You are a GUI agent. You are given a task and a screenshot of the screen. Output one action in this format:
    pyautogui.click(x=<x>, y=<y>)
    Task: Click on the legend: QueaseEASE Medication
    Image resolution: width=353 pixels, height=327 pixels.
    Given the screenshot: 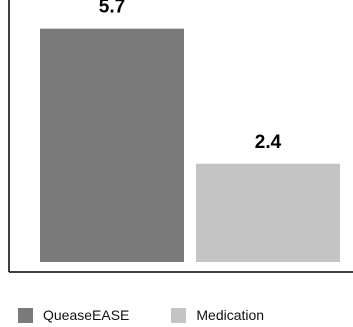 What is the action you would take?
    pyautogui.click(x=162, y=315)
    